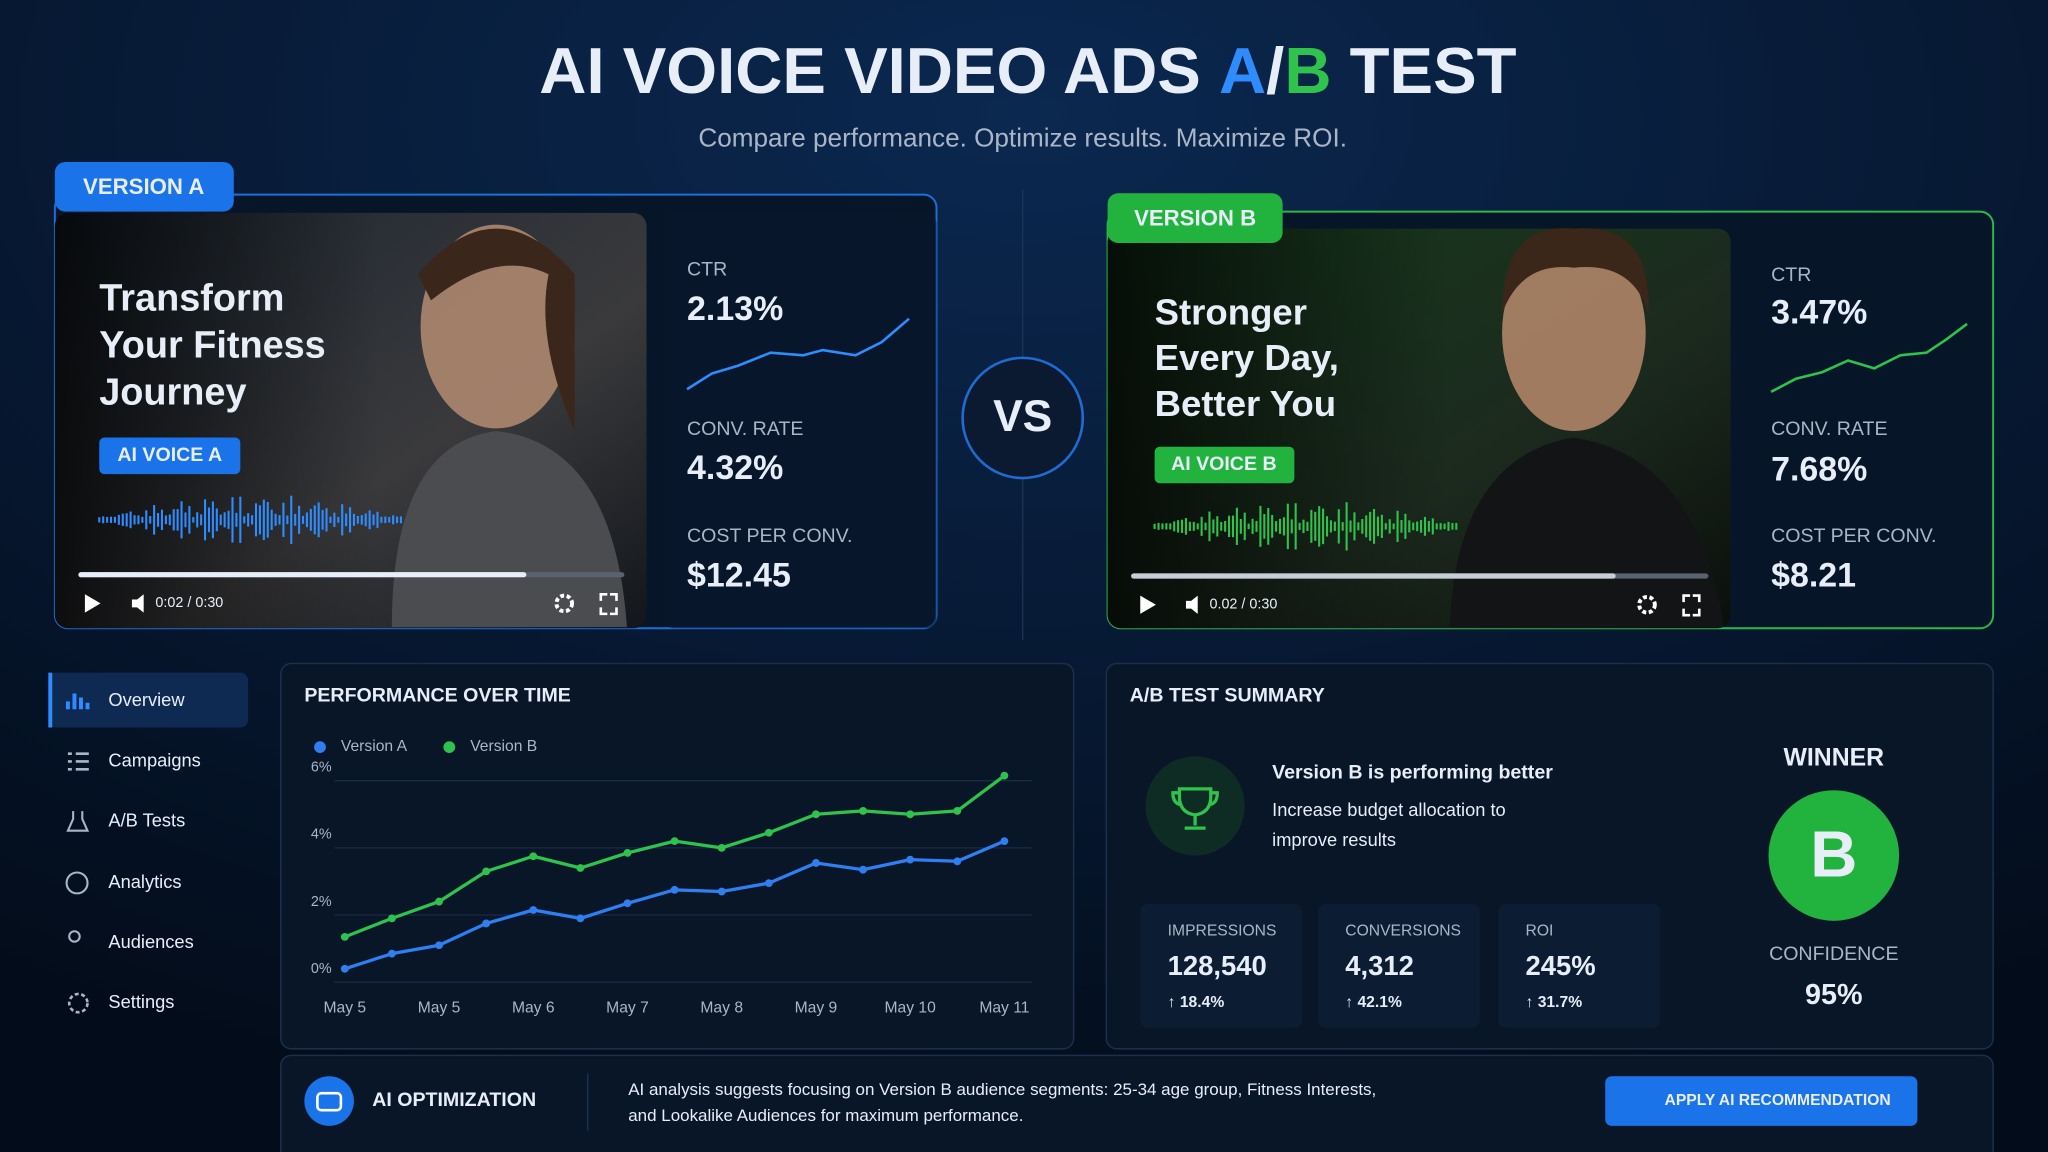 The width and height of the screenshot is (2048, 1152). Describe the element at coordinates (321, 969) in the screenshot. I see `y-tick-label: 0%` at that location.